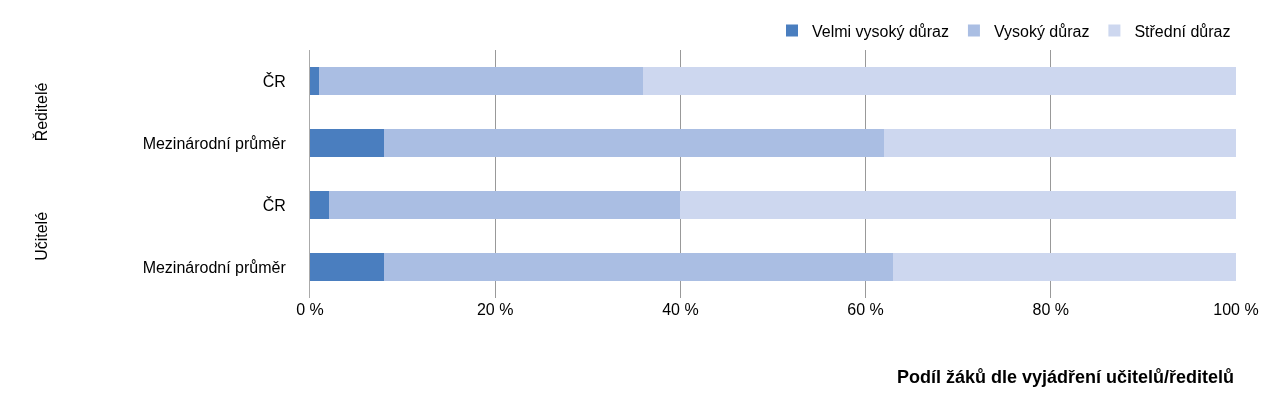 This screenshot has width=1271, height=403. I want to click on x-axis-title: Podíl žáků dle vyjádření učitelů/ředitelů, so click(1066, 377).